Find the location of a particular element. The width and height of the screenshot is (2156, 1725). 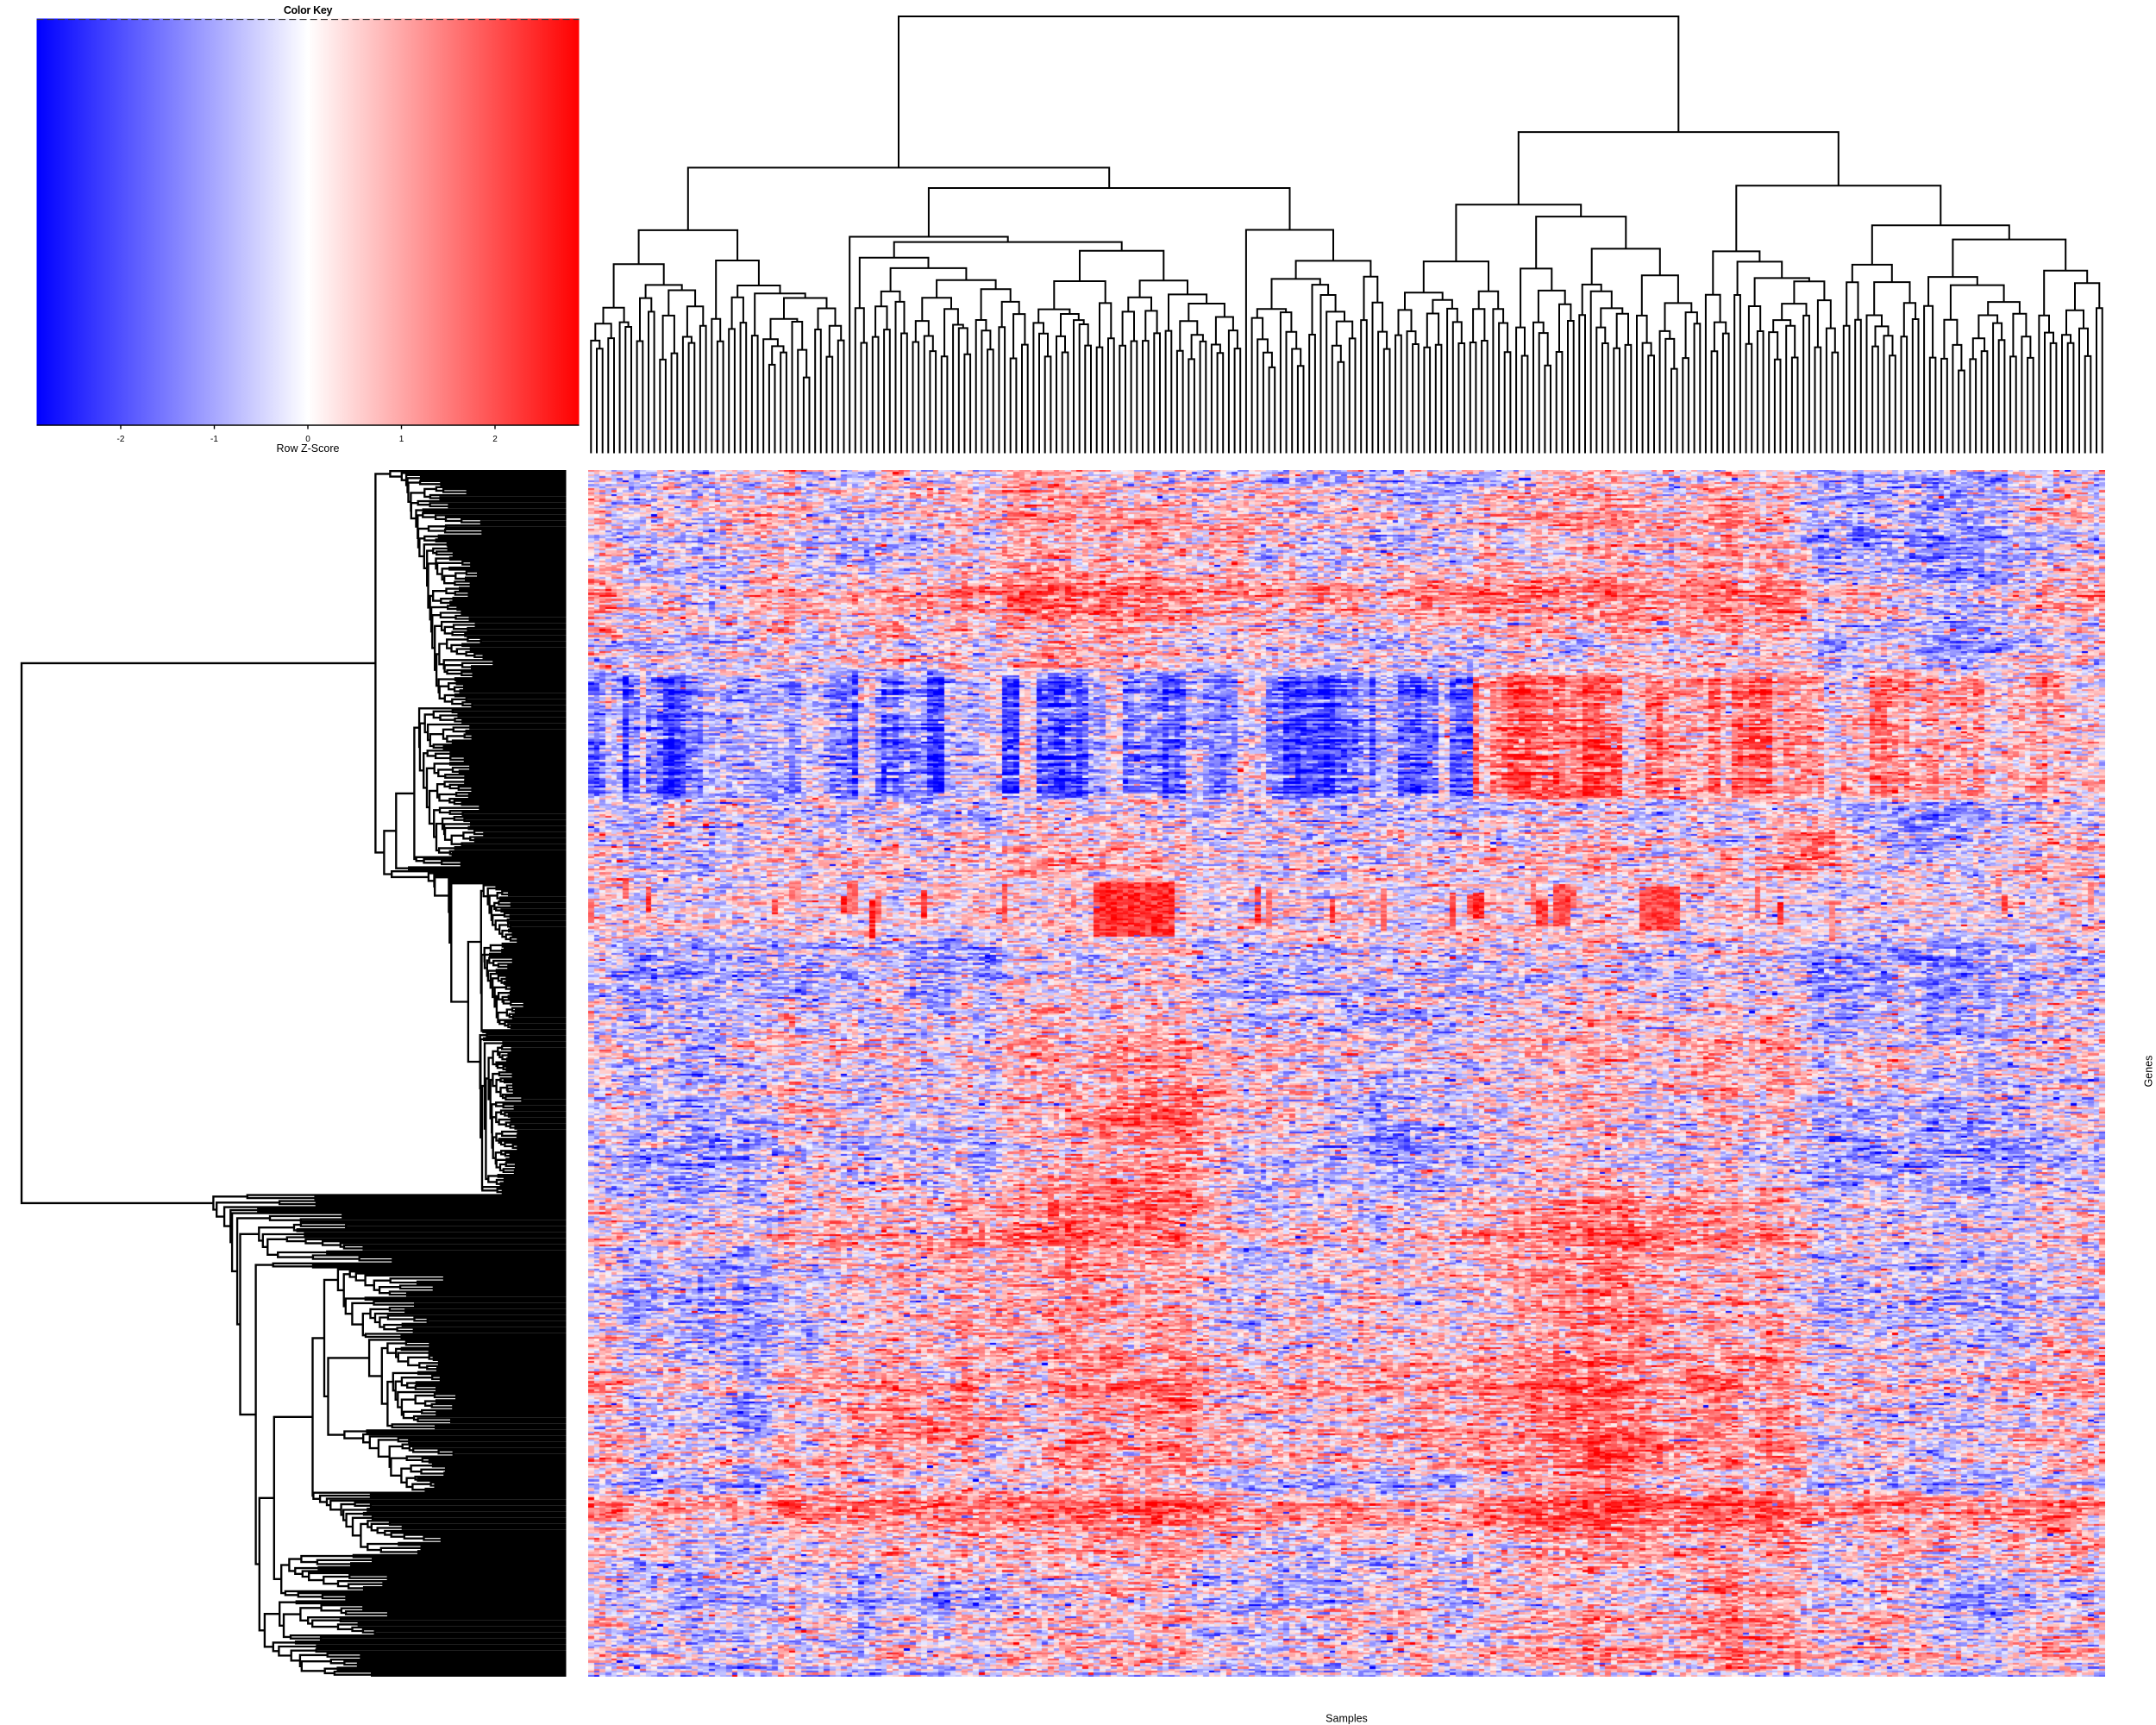

svg-text: Samples is located at coordinates (1347, 1719).